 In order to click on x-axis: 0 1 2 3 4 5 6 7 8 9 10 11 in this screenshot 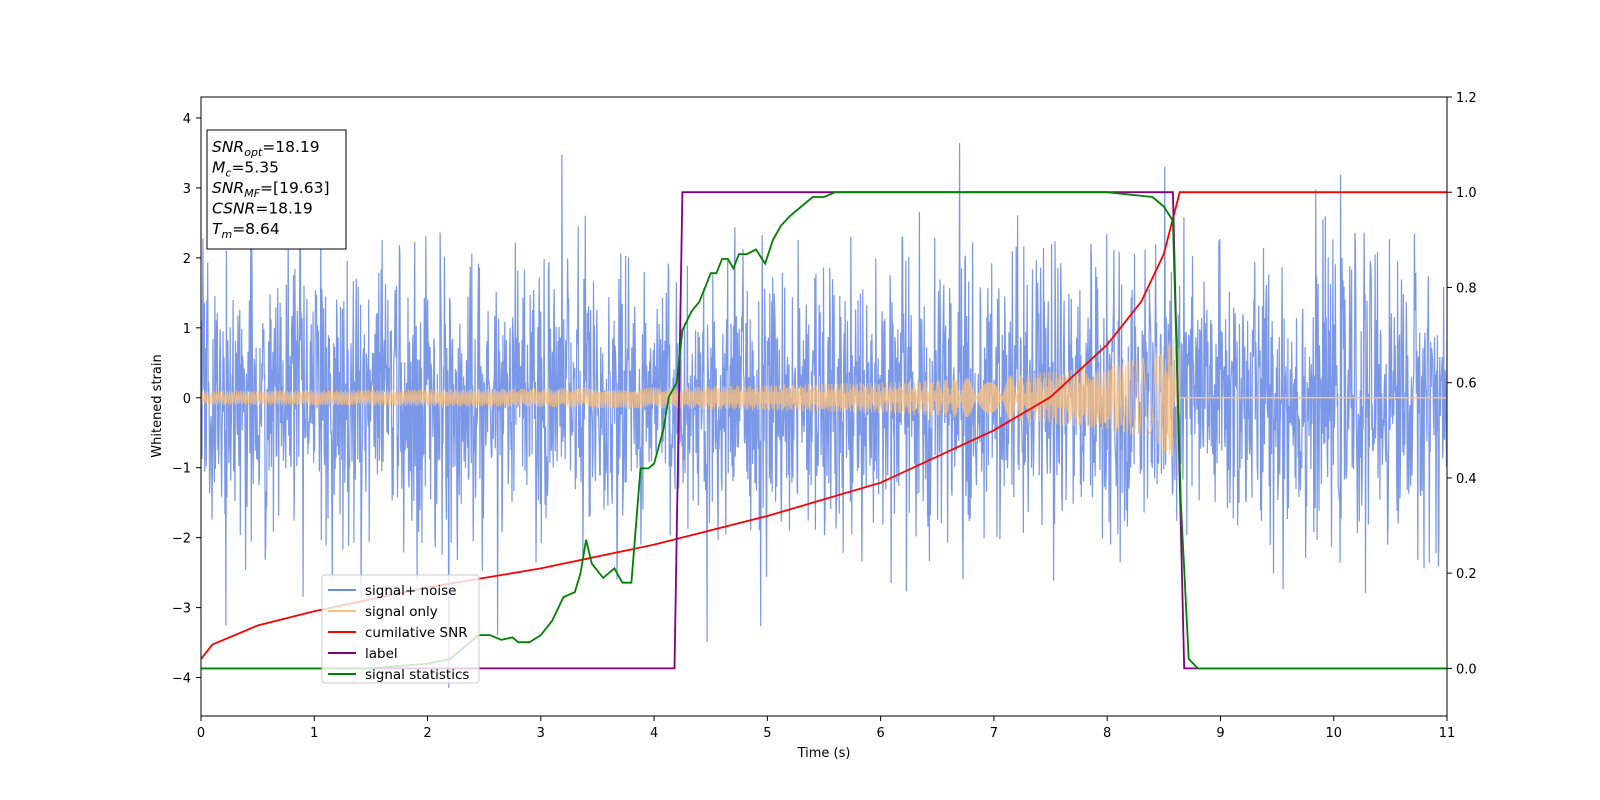, I will do `click(826, 728)`.